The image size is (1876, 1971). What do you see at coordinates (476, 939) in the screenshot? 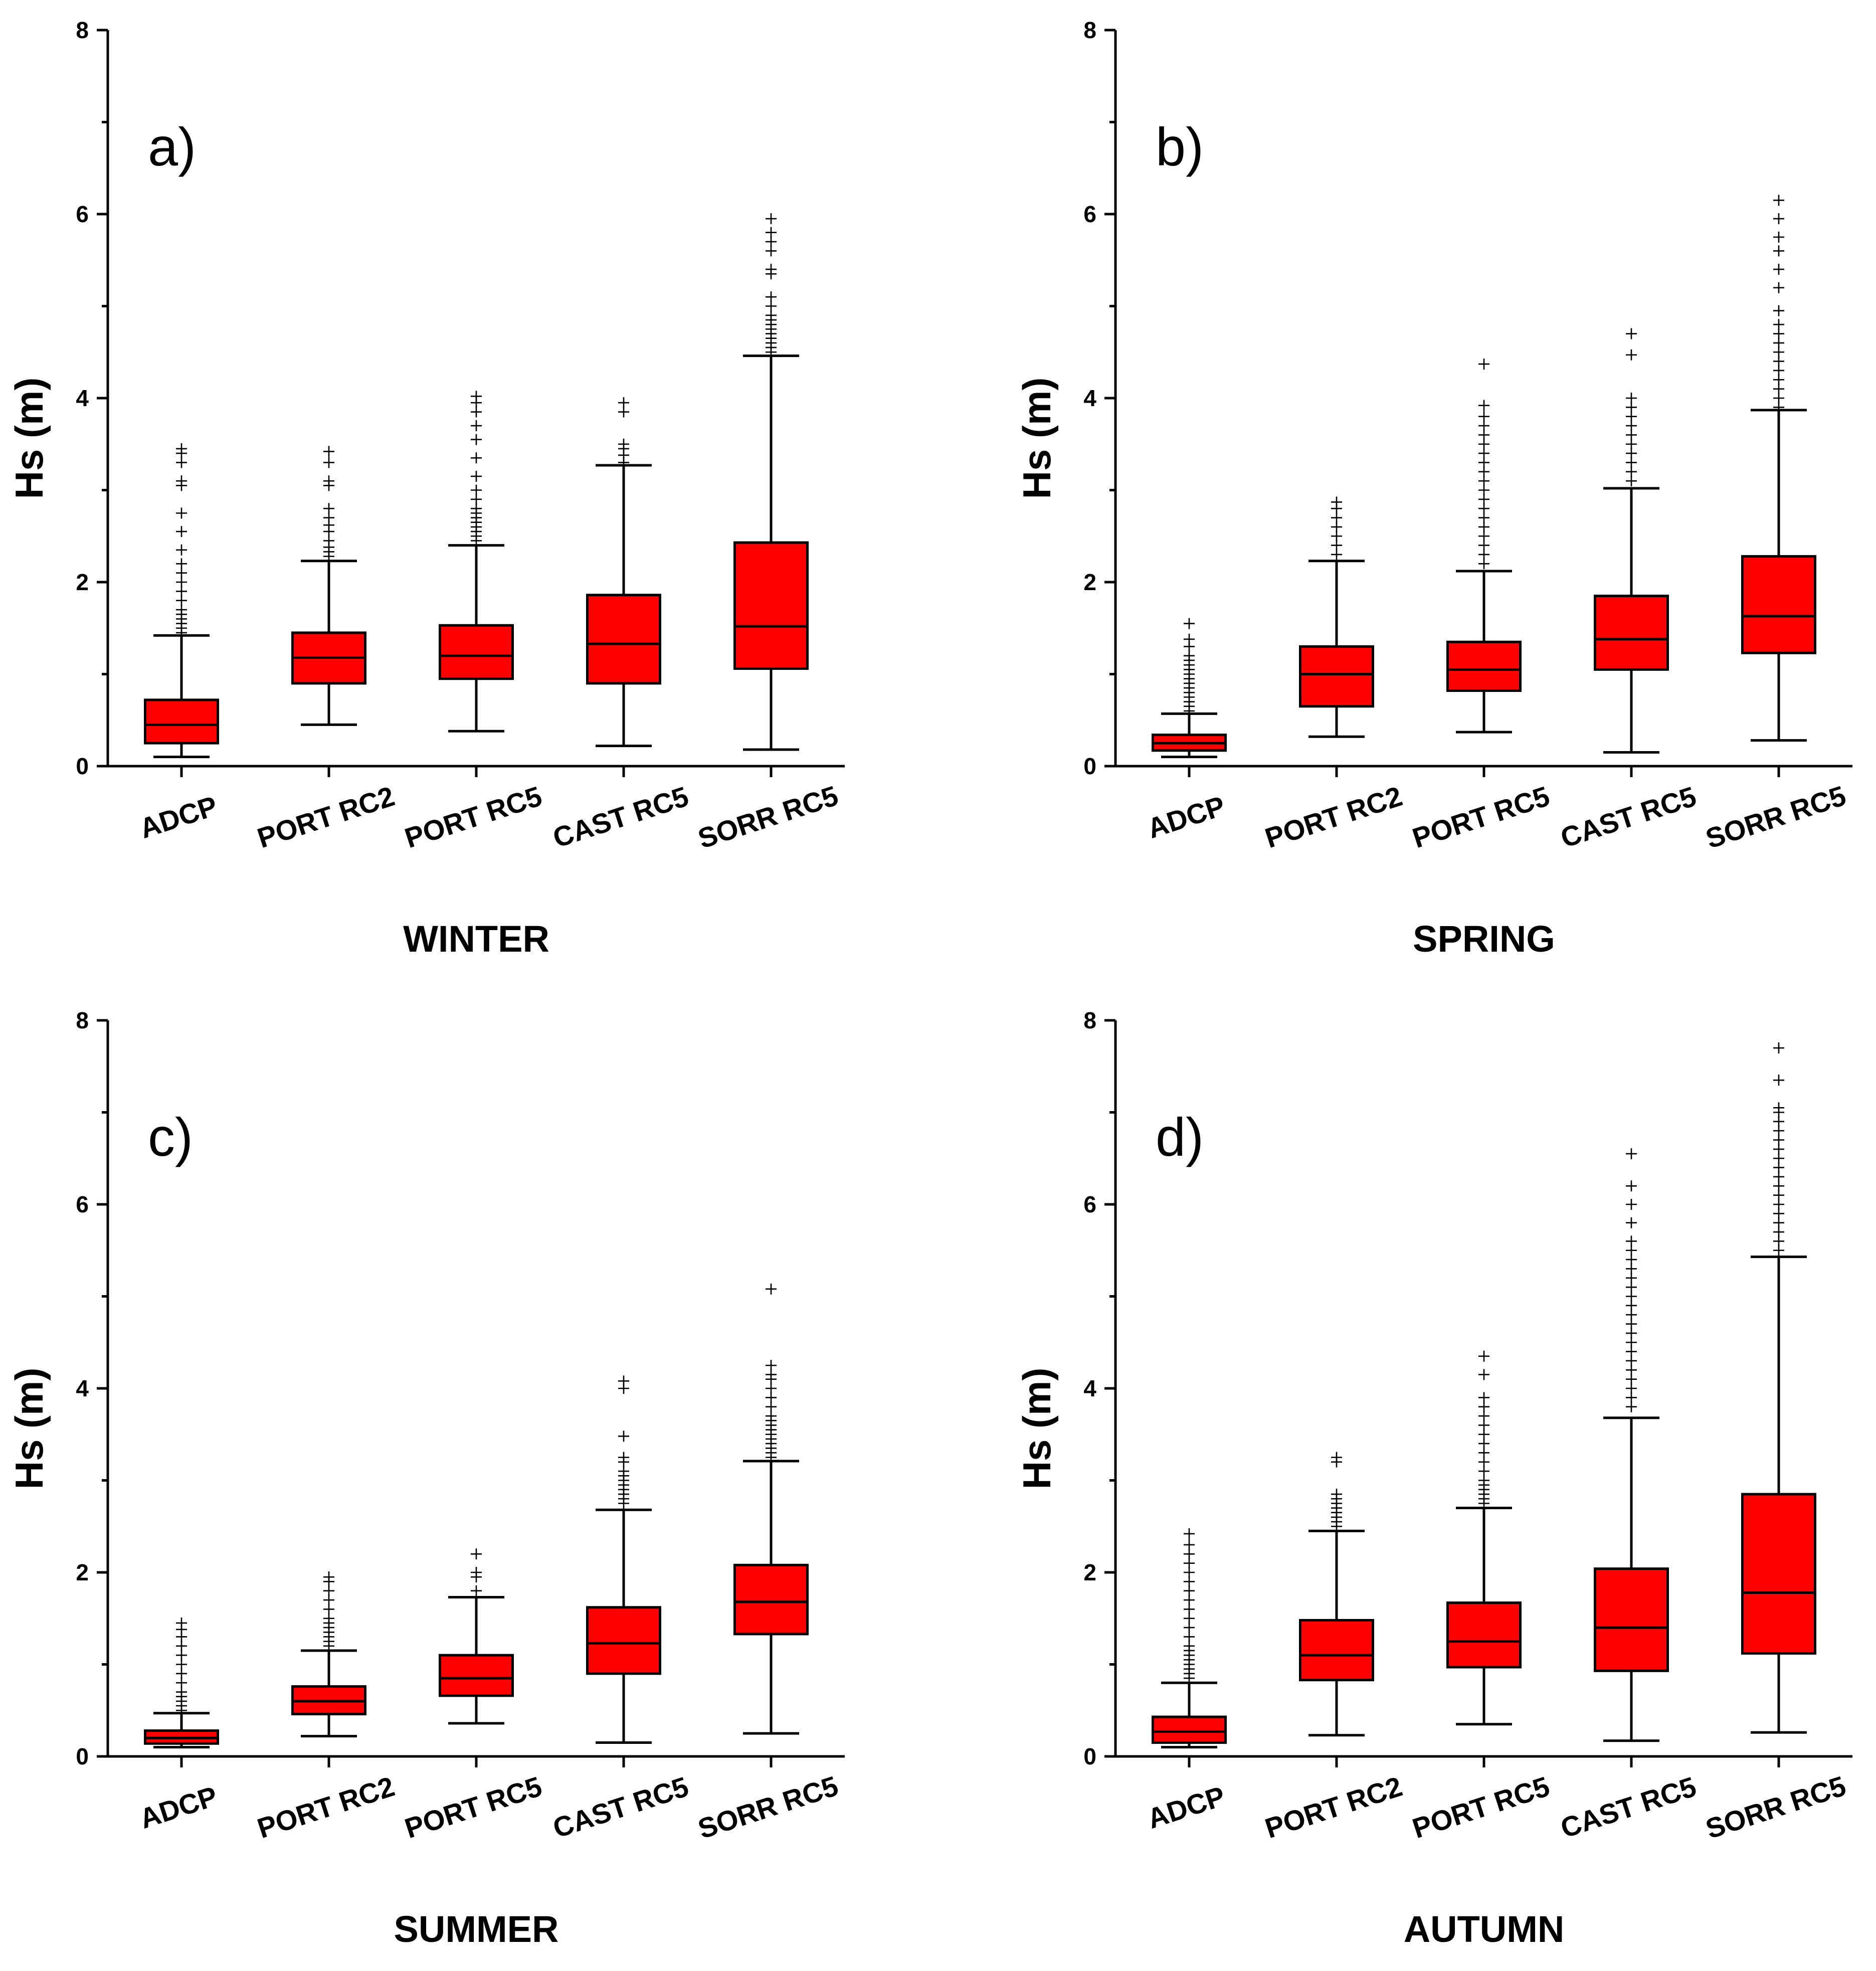
I see `season-title: WINTER` at bounding box center [476, 939].